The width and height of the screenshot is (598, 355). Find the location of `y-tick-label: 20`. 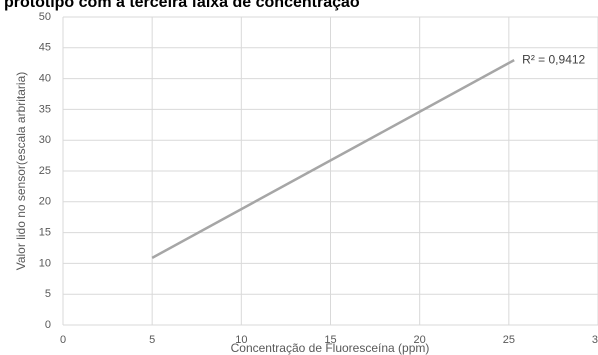

y-tick-label: 20 is located at coordinates (45, 202).